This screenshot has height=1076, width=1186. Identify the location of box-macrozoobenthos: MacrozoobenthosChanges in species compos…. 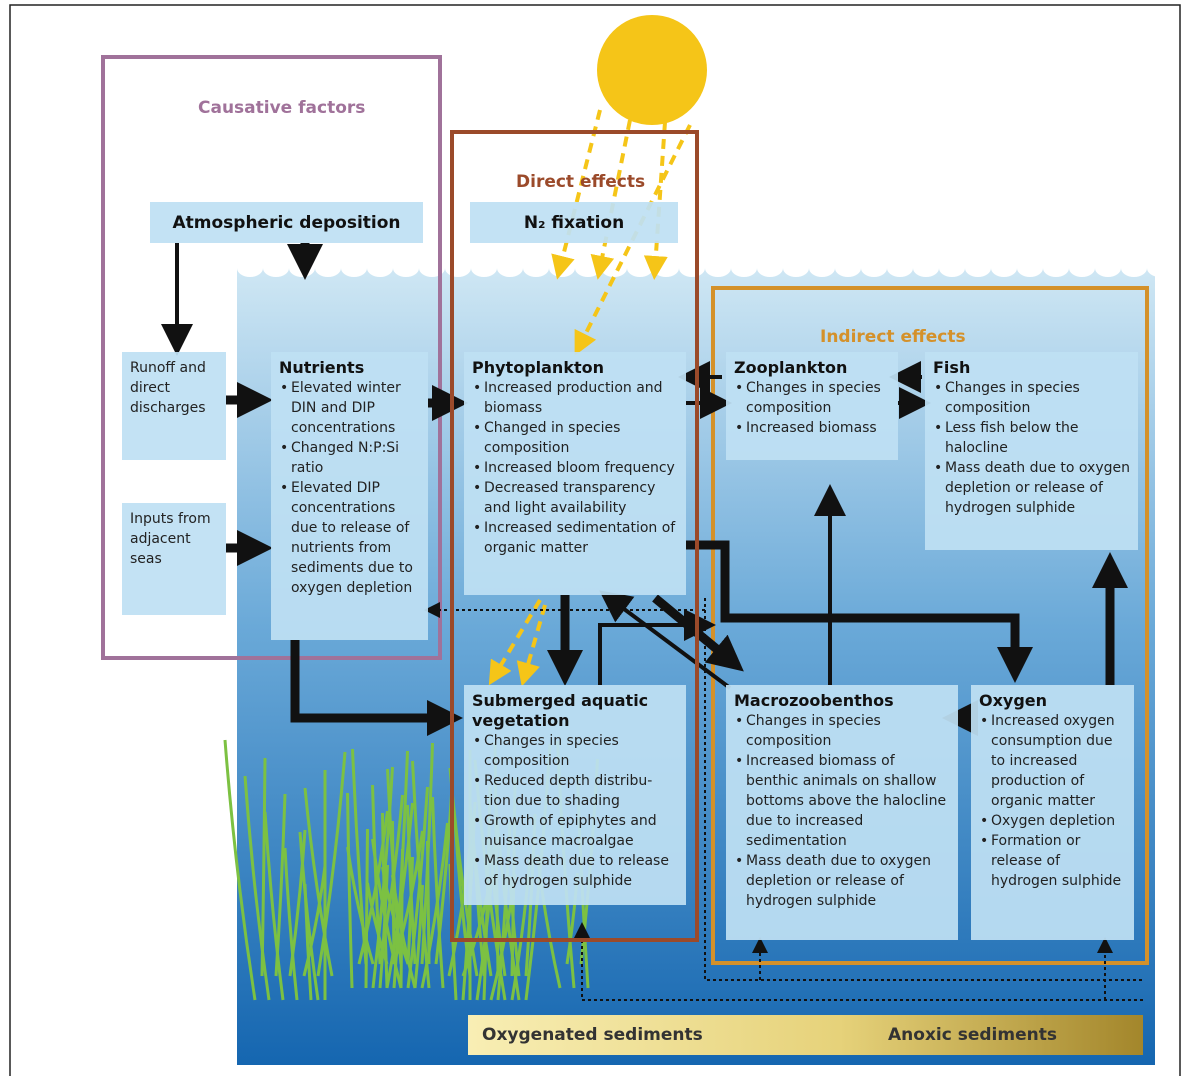
(842, 812).